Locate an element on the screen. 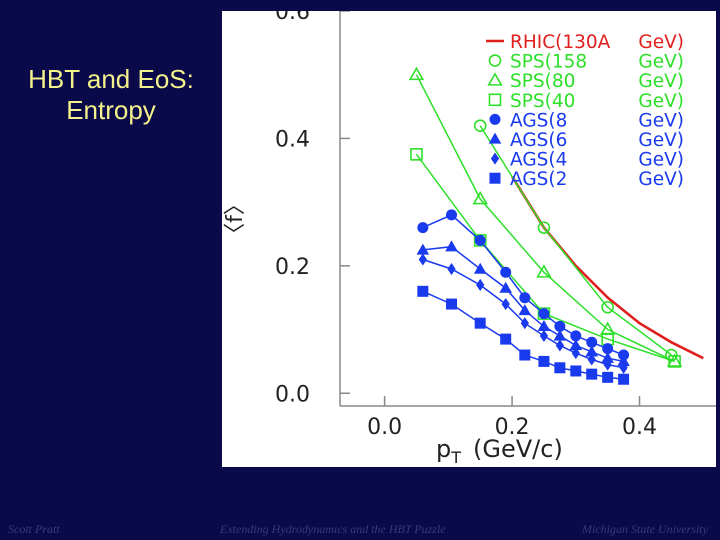  legend-label: AGS(4 is located at coordinates (538, 160).